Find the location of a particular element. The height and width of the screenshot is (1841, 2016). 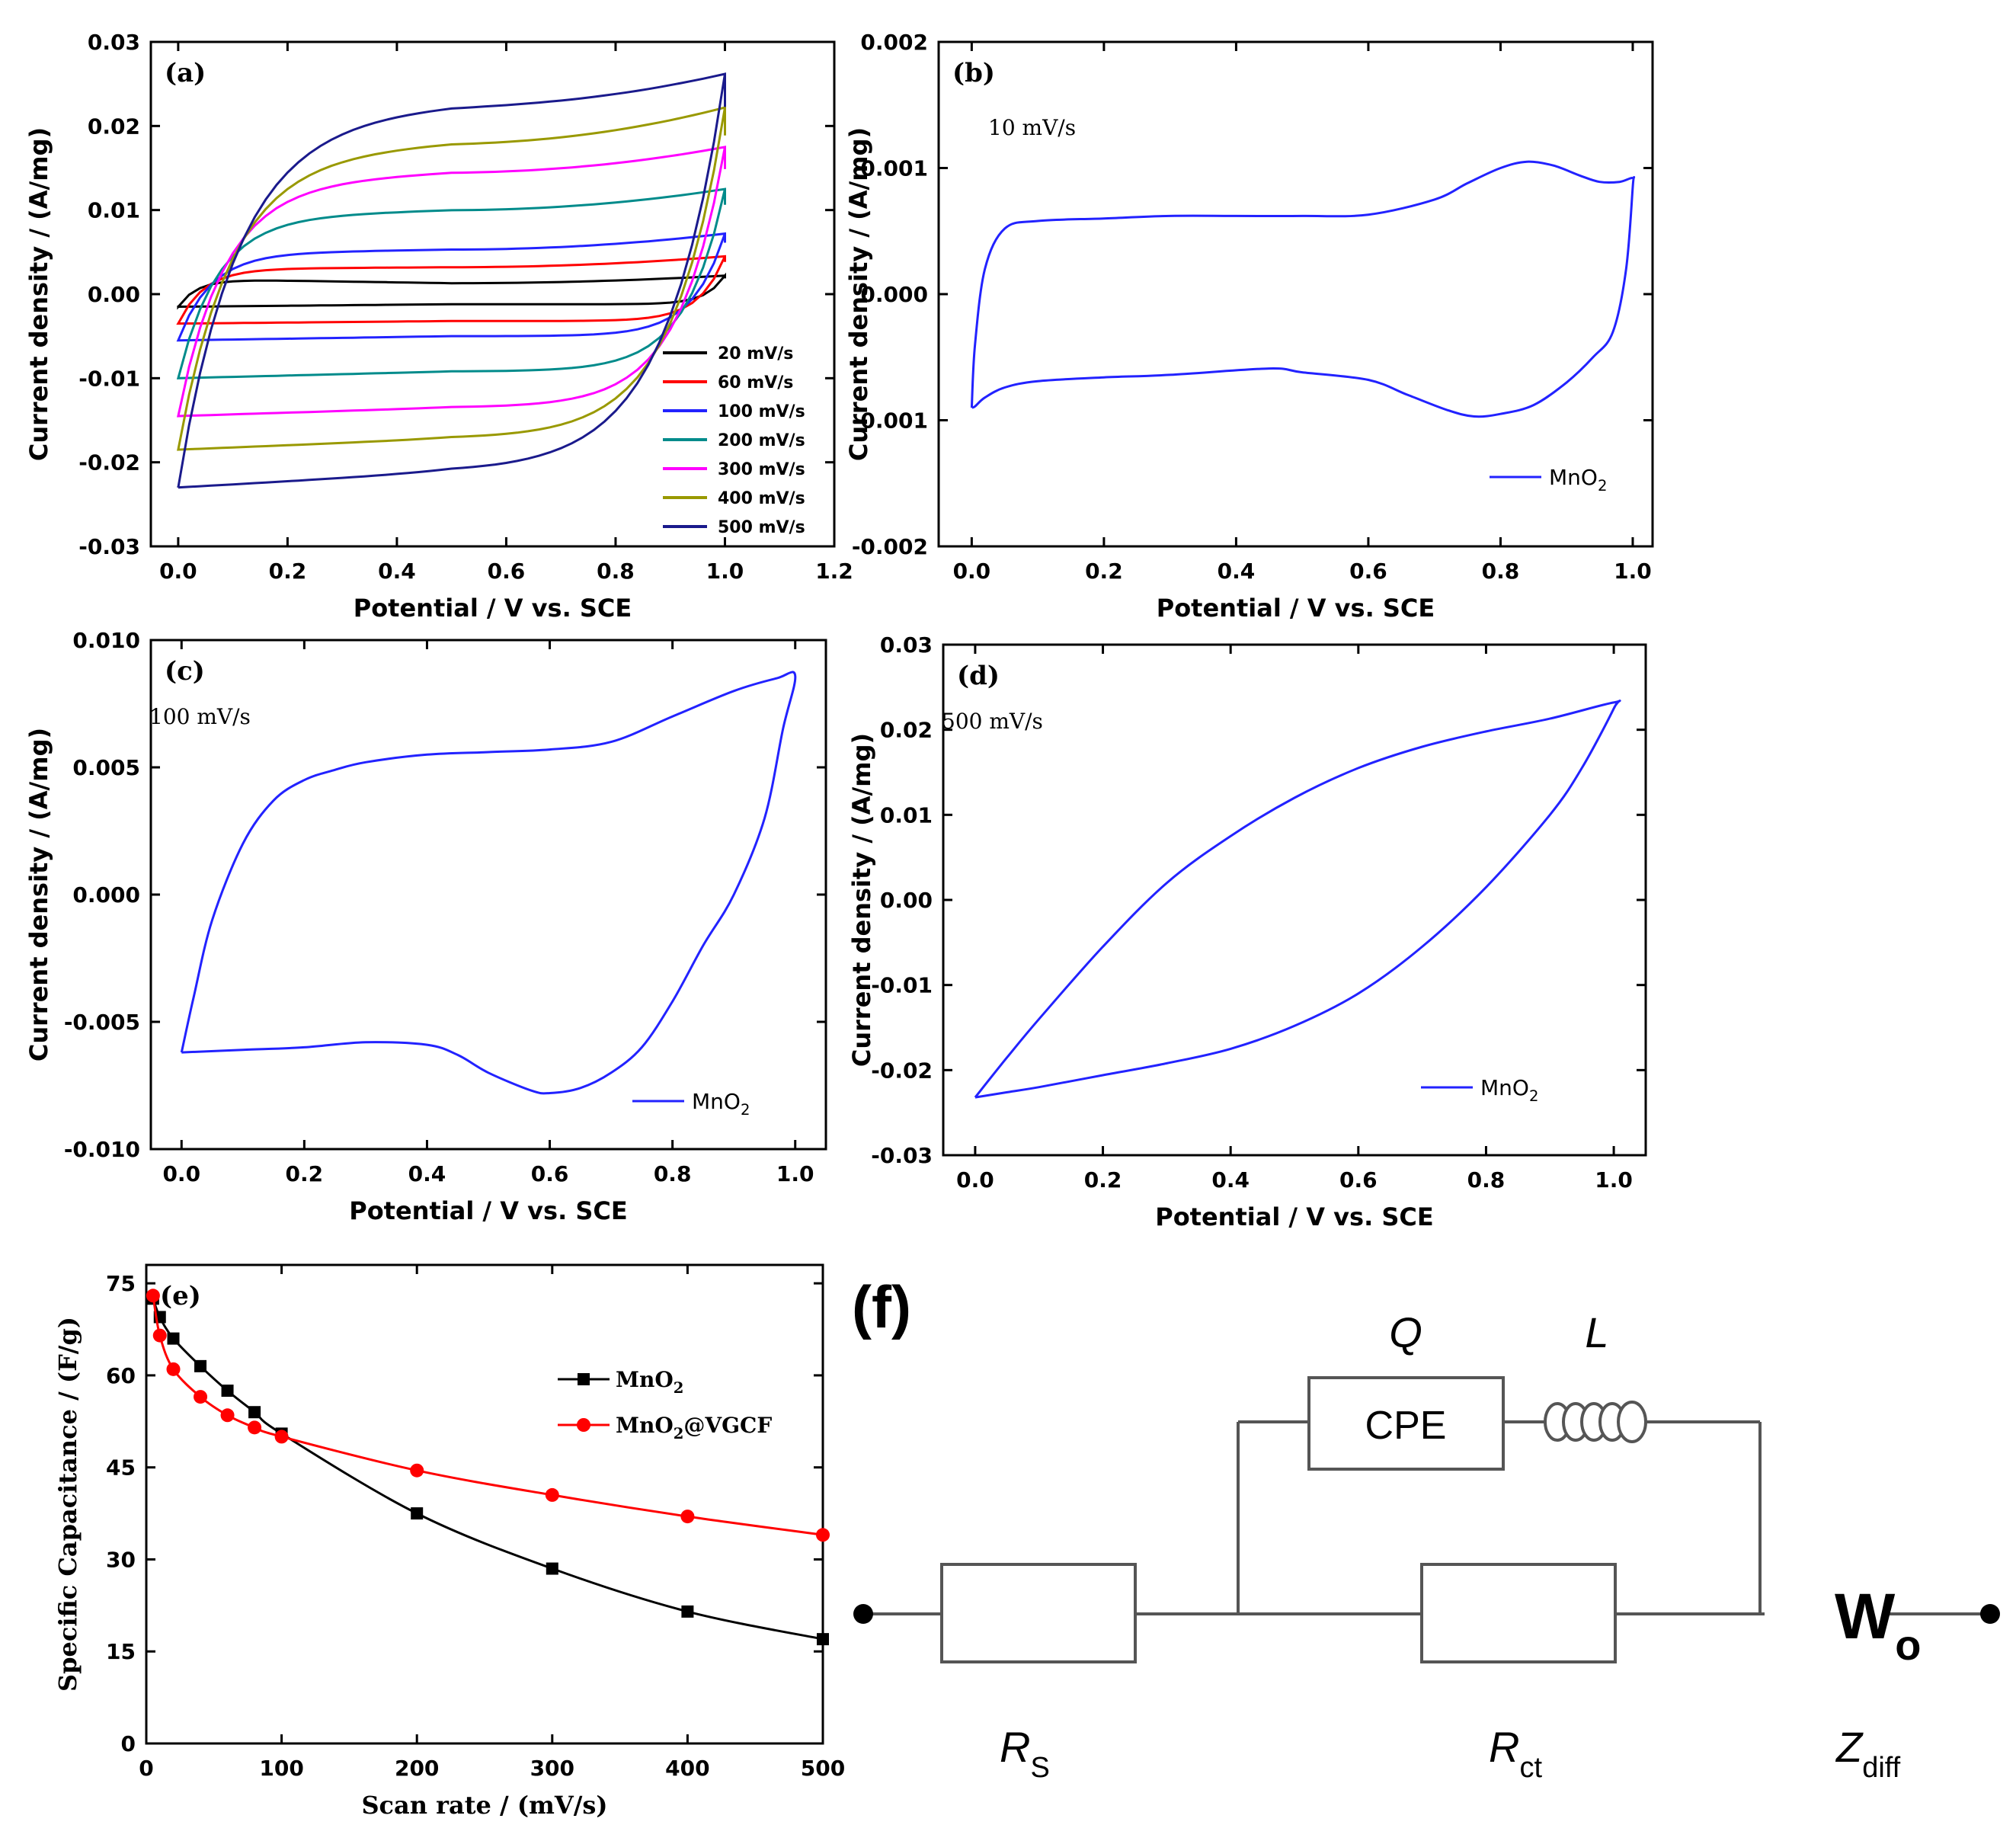

rct-label: Rct is located at coordinates (1515, 1754).